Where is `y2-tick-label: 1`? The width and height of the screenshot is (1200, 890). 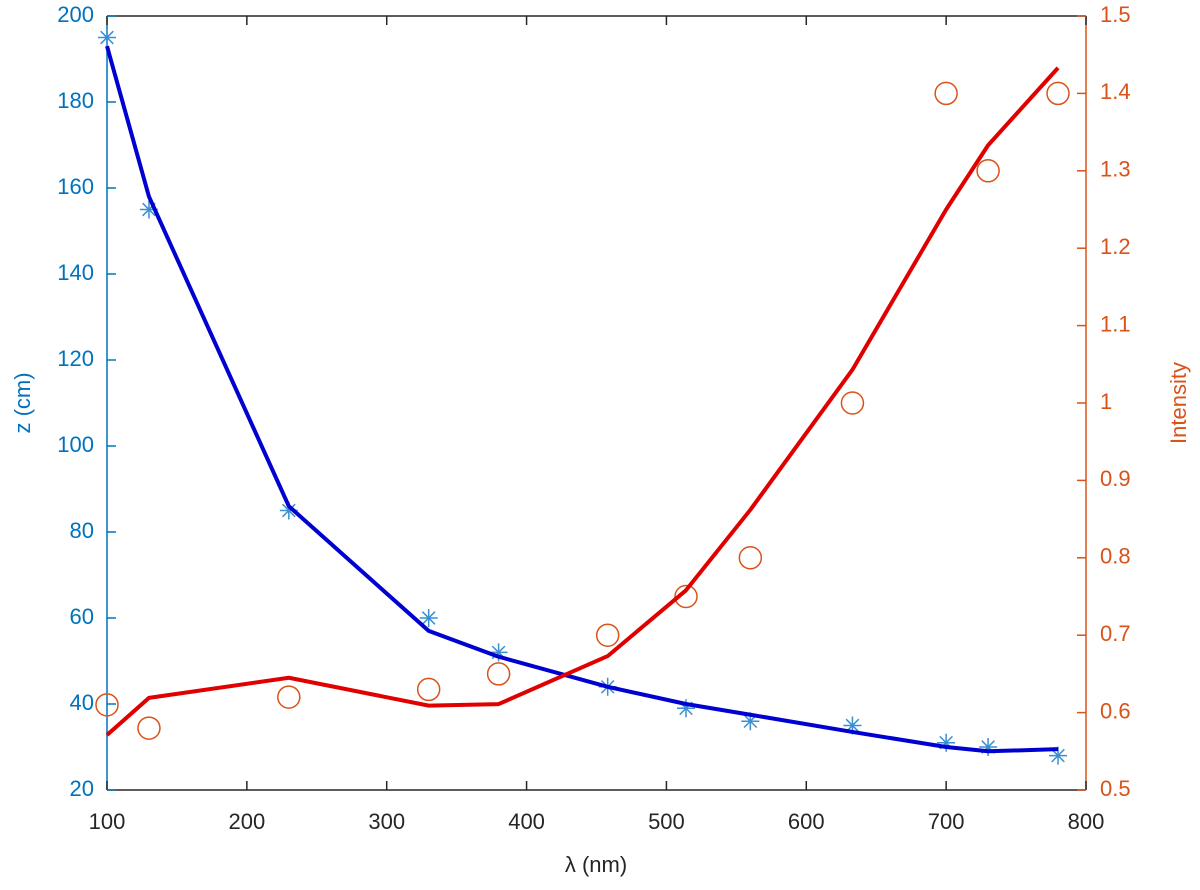
y2-tick-label: 1 is located at coordinates (1106, 401).